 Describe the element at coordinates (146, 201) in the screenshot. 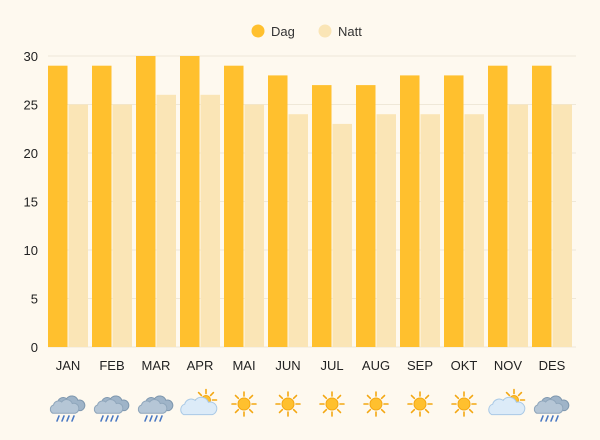

I see `bar-dag-mar` at that location.